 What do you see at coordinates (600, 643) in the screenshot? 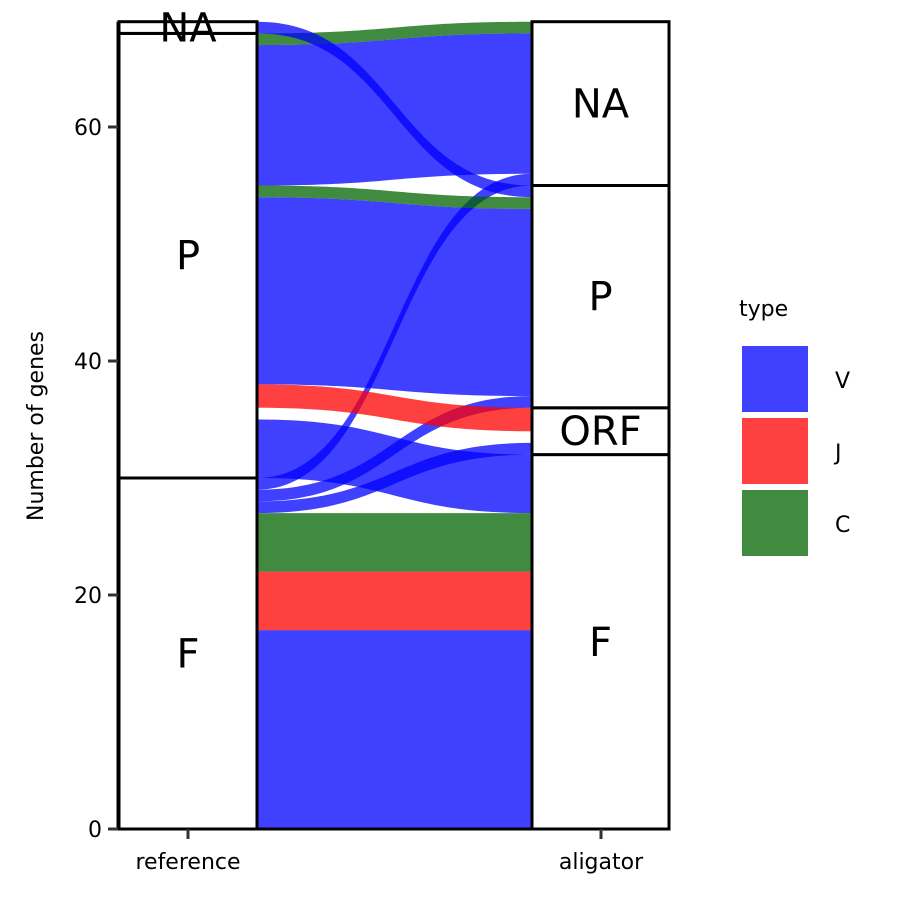
I see `stratum-label-aligator-f: F` at bounding box center [600, 643].